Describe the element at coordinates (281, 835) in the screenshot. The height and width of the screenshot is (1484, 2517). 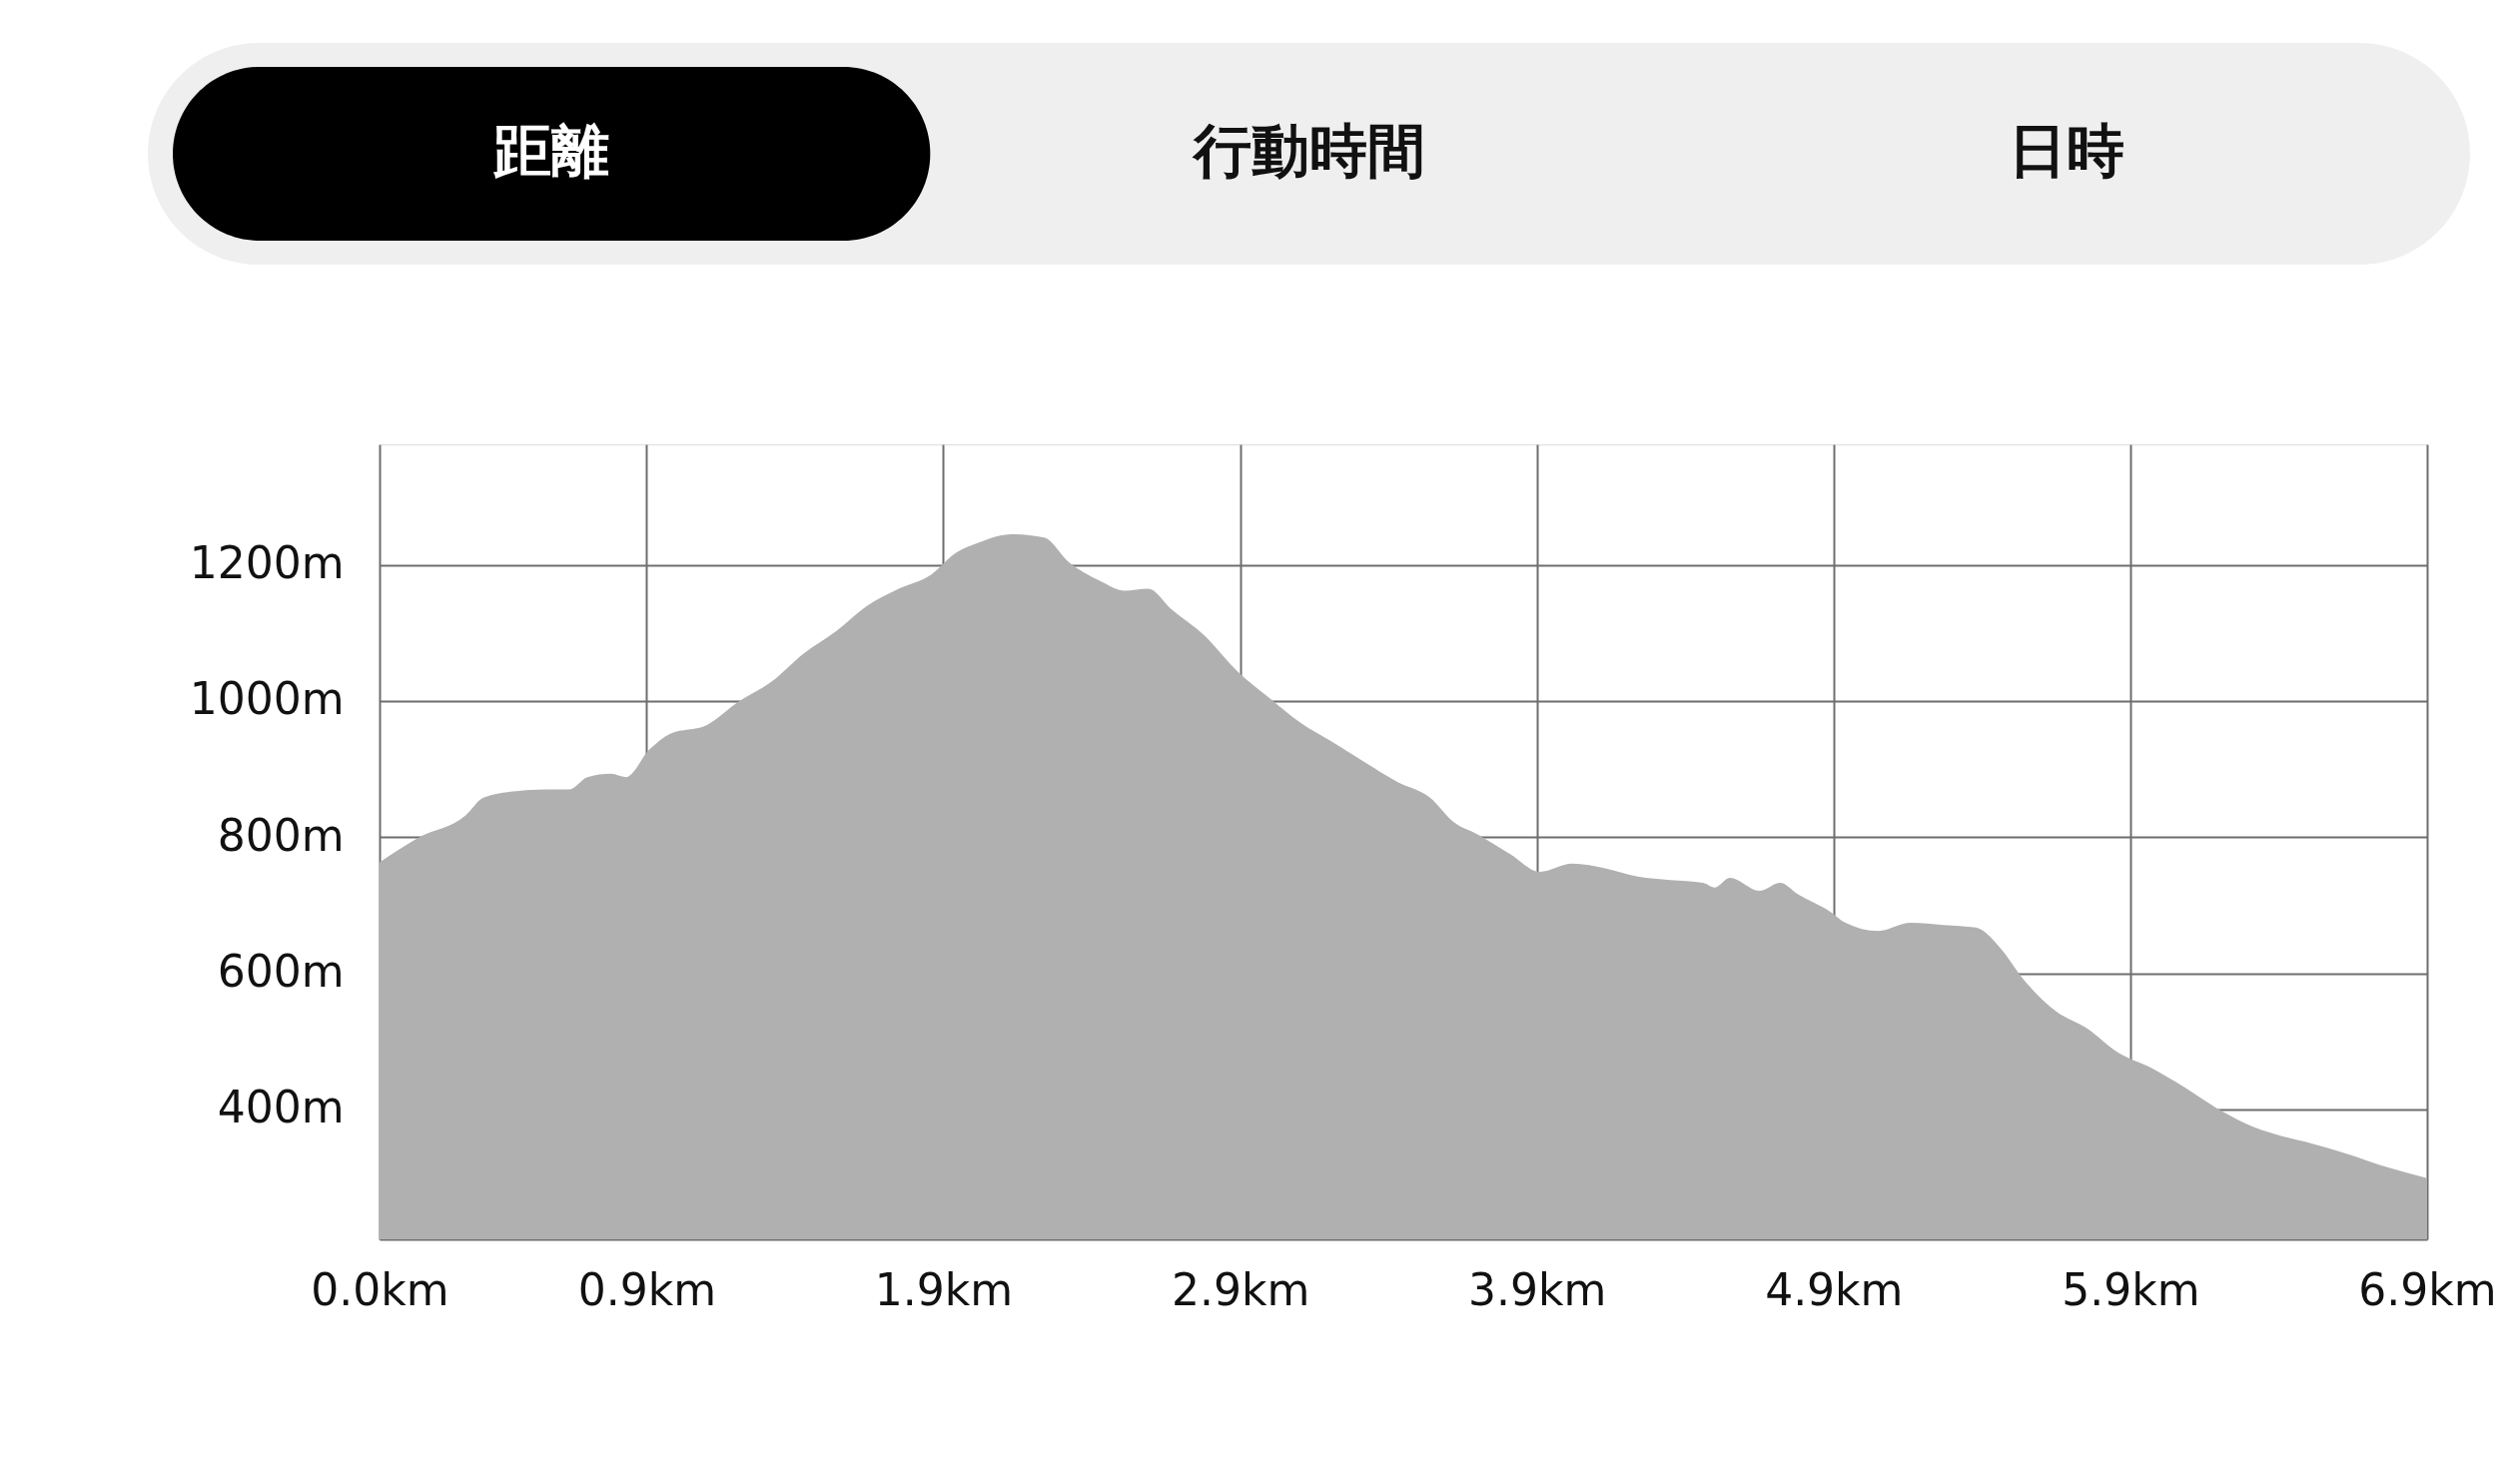
I see `y-tick-label: 800m` at that location.